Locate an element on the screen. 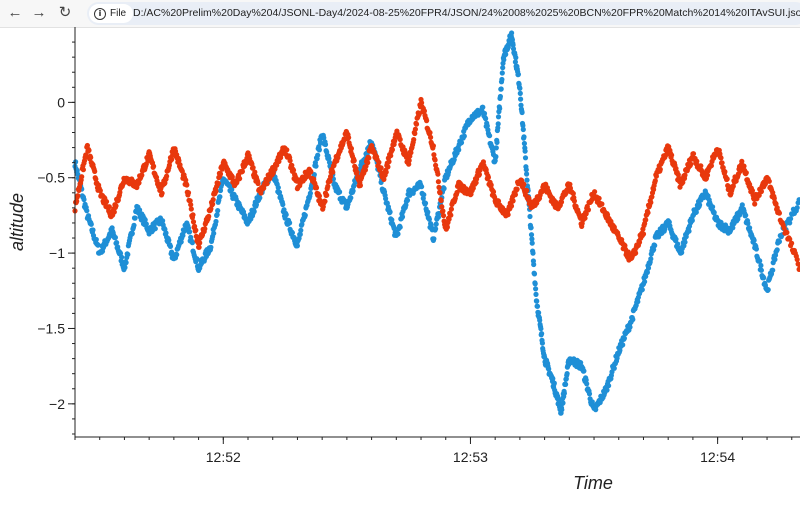  arrow-left-icon: ← is located at coordinates (15, 12).